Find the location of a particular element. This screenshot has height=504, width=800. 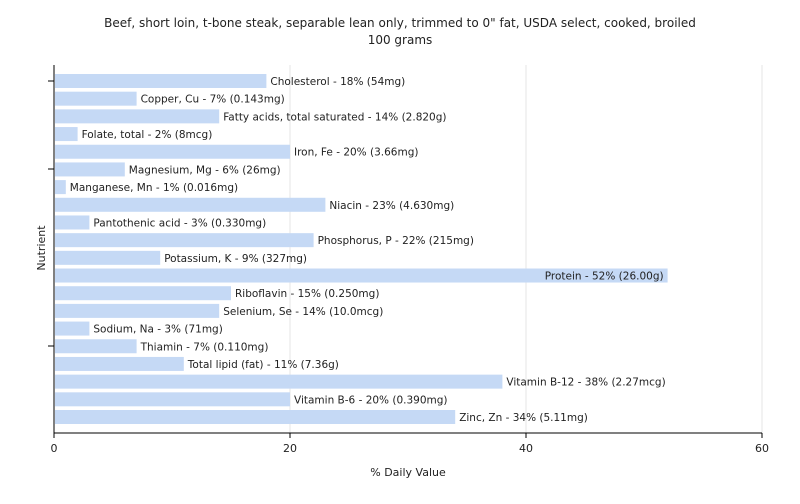

x-tick-label: 40 is located at coordinates (526, 448).